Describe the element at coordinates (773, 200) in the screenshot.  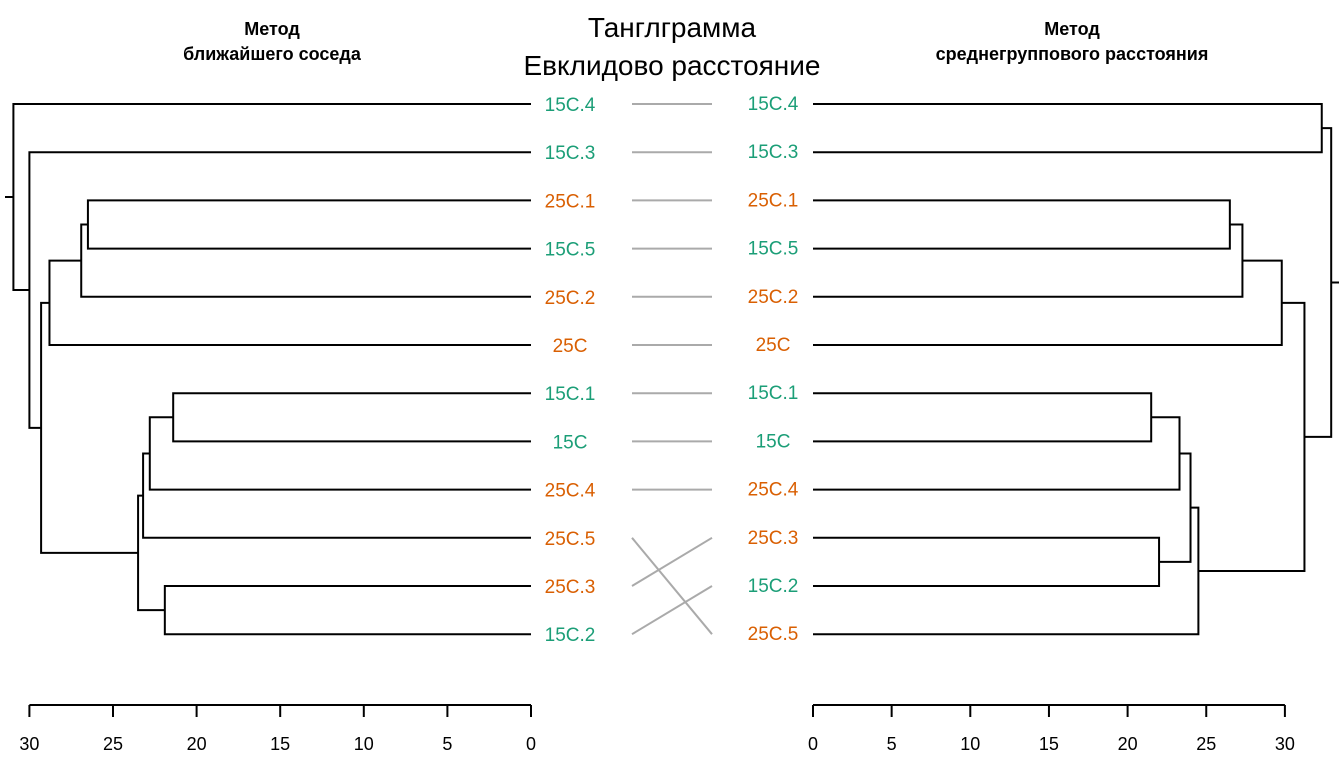
I see `right-leaf-label: 25C.1` at that location.